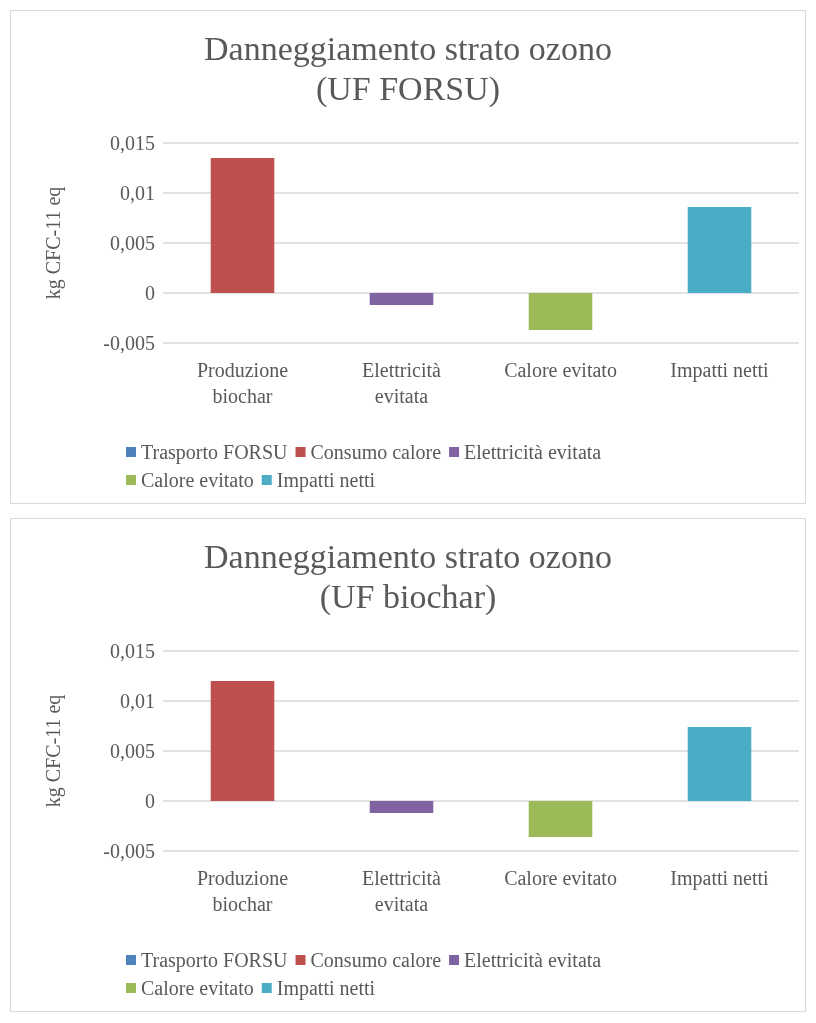  I want to click on chart-title: Danneggiamento strato ozono (UF FORSU), so click(408, 68).